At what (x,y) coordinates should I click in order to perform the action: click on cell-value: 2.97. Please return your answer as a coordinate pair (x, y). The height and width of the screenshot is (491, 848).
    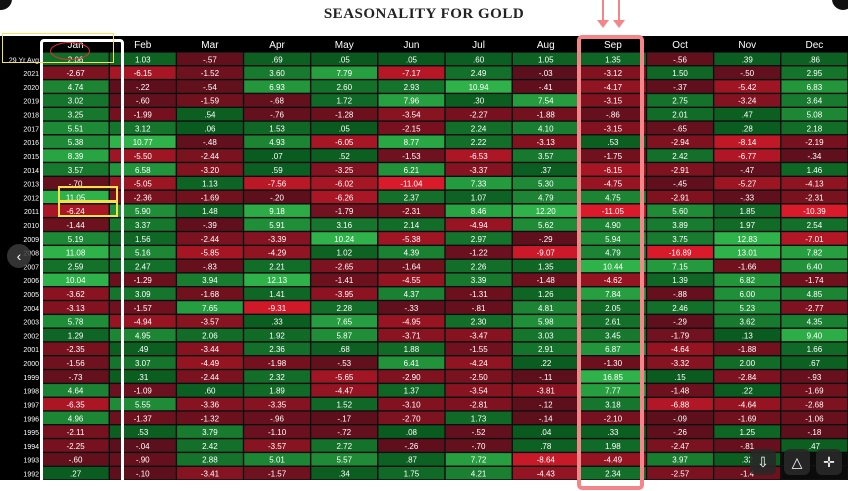
    Looking at the image, I should click on (479, 239).